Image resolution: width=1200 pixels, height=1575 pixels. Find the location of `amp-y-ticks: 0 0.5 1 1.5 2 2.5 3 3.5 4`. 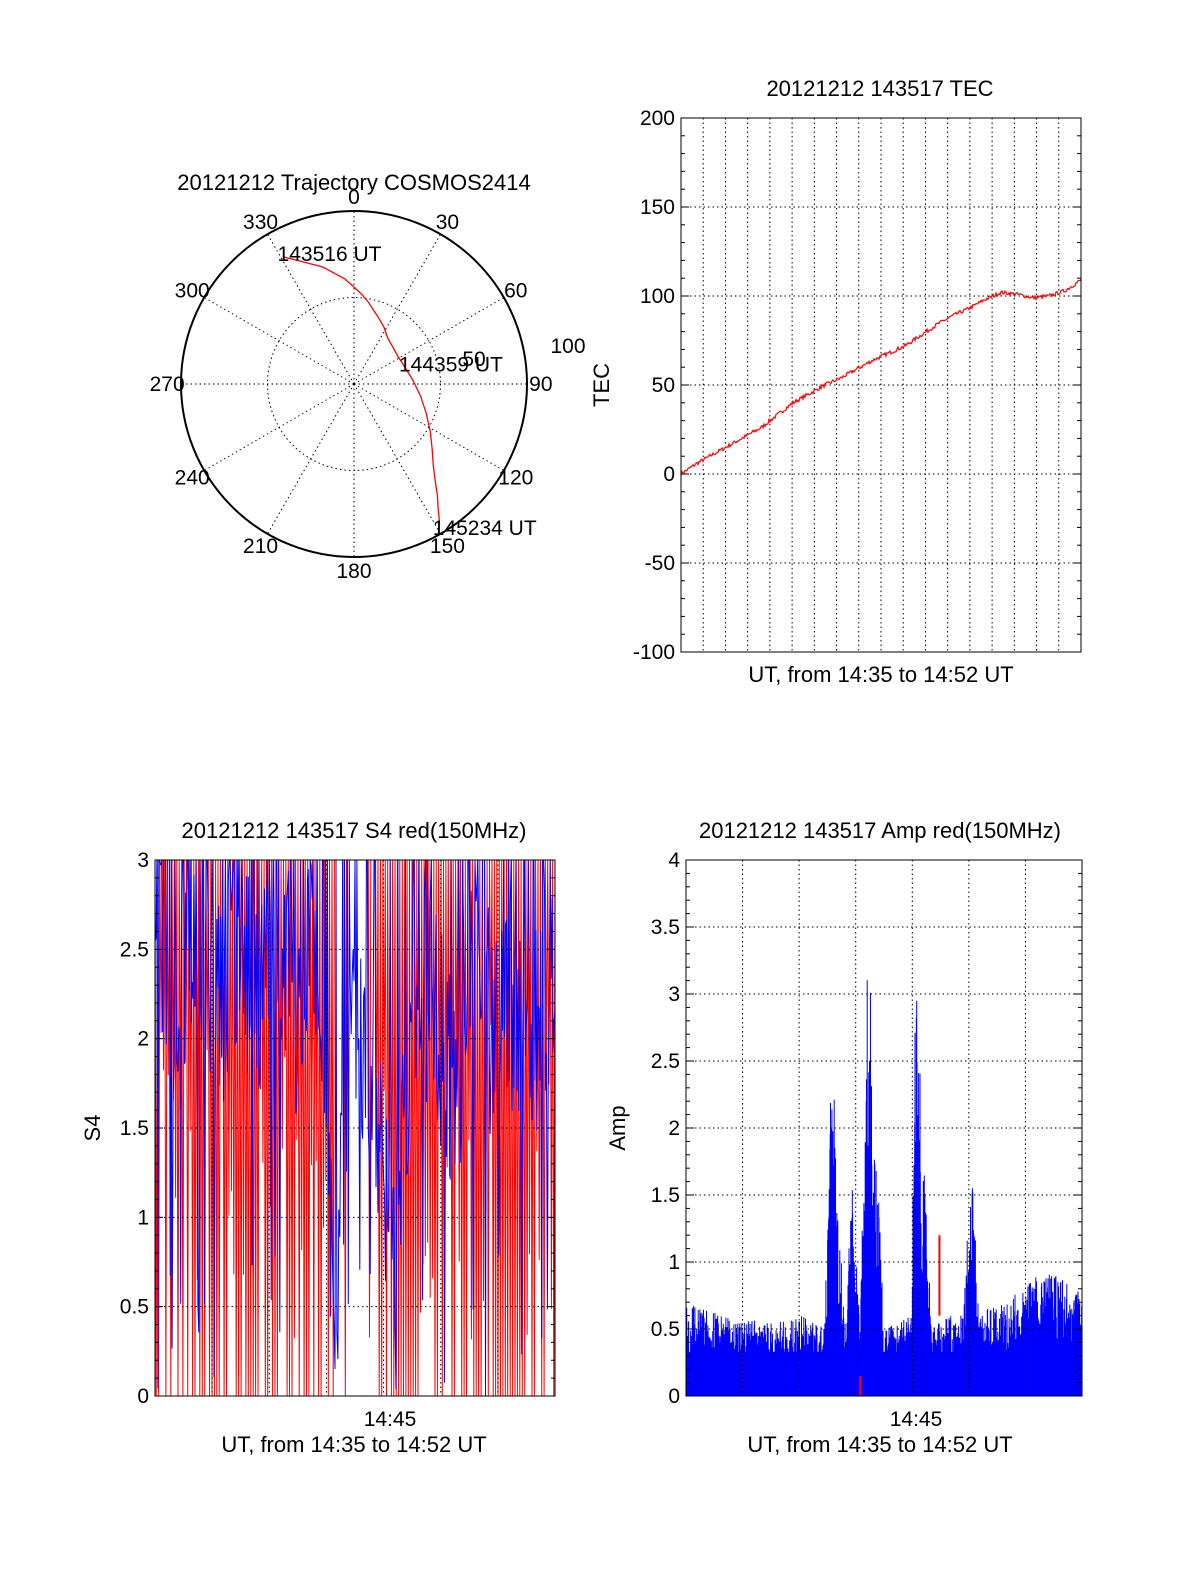

amp-y-ticks: 0 0.5 1 1.5 2 2.5 3 3.5 4 is located at coordinates (666, 1128).